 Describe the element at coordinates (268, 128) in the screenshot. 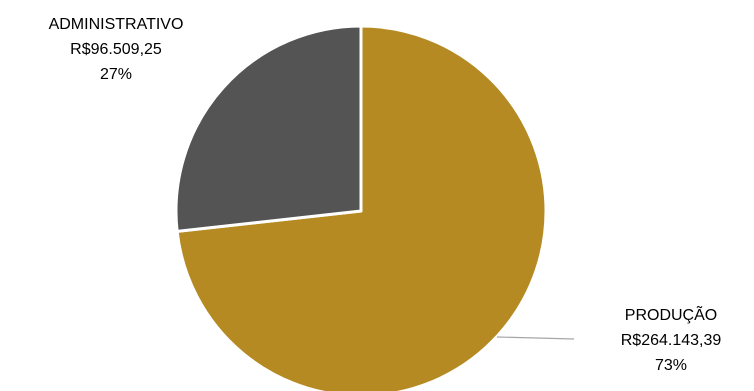

I see `pie-slice-administrativo` at that location.